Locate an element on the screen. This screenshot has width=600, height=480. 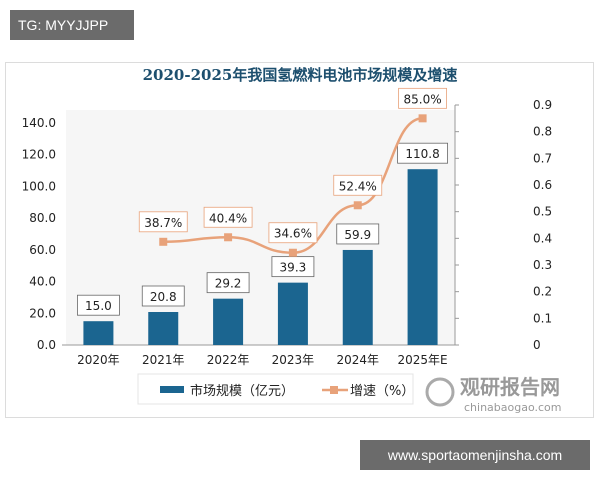
growth-line is located at coordinates (293, 185).